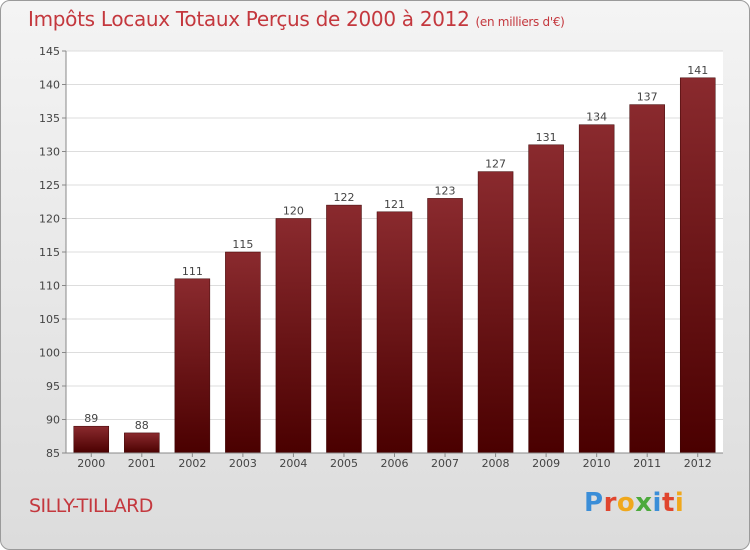 This screenshot has height=550, width=750. I want to click on y-tick-label: 135, so click(49, 118).